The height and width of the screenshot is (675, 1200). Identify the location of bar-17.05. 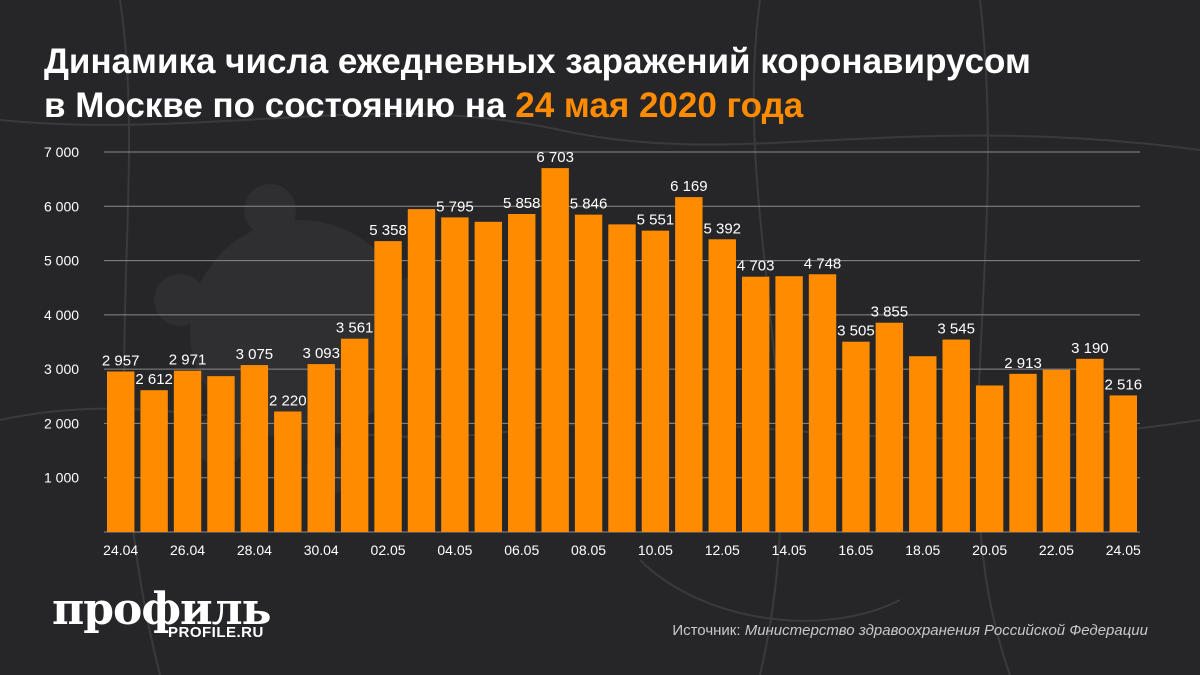
(889, 427).